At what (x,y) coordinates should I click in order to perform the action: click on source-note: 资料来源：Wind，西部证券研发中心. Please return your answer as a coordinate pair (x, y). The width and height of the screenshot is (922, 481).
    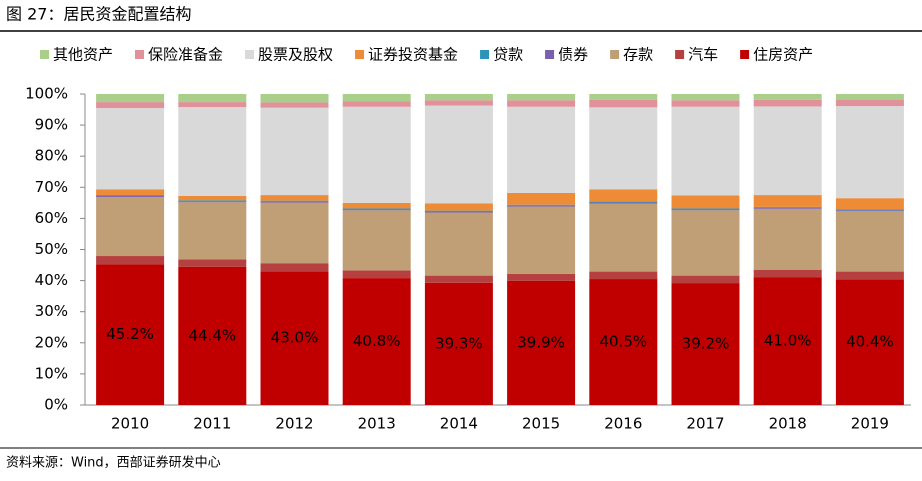
    Looking at the image, I should click on (113, 463).